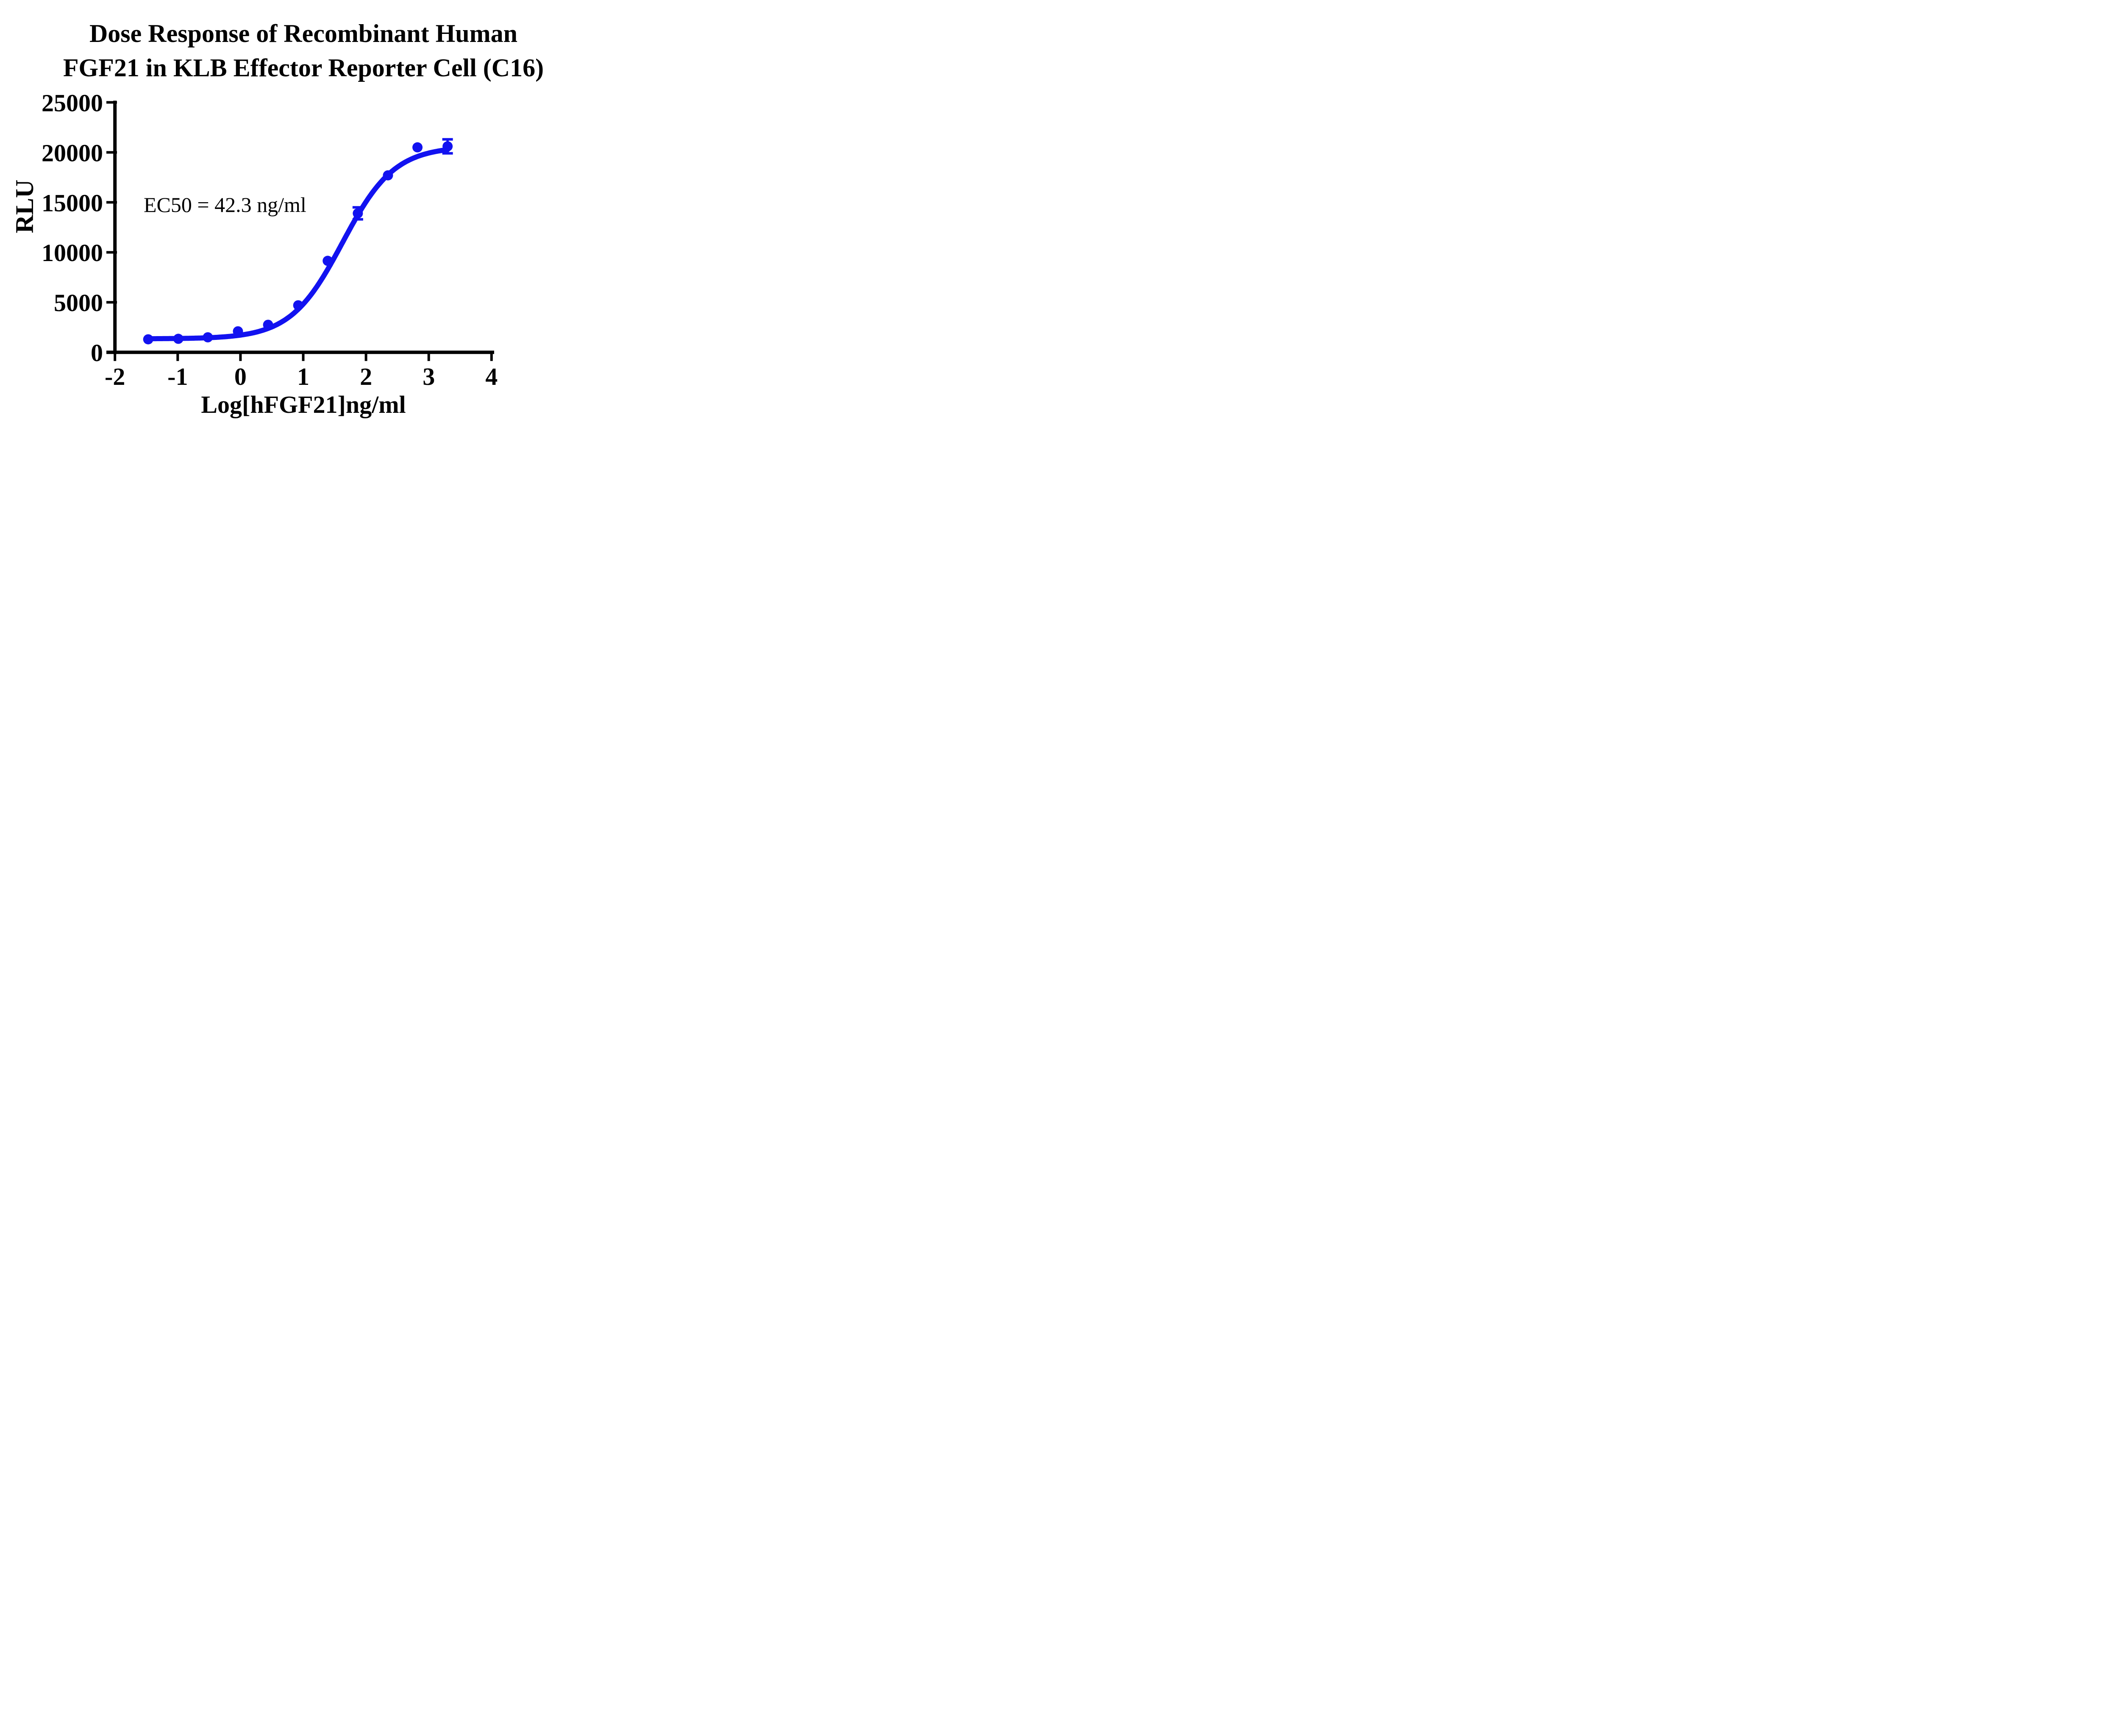 The width and height of the screenshot is (2119, 1736). I want to click on x-tick-label-3: 3, so click(429, 376).